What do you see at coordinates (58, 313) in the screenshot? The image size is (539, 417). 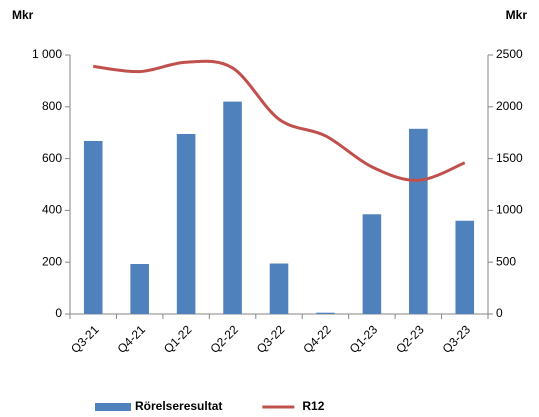 I see `y-tick-label: 0` at bounding box center [58, 313].